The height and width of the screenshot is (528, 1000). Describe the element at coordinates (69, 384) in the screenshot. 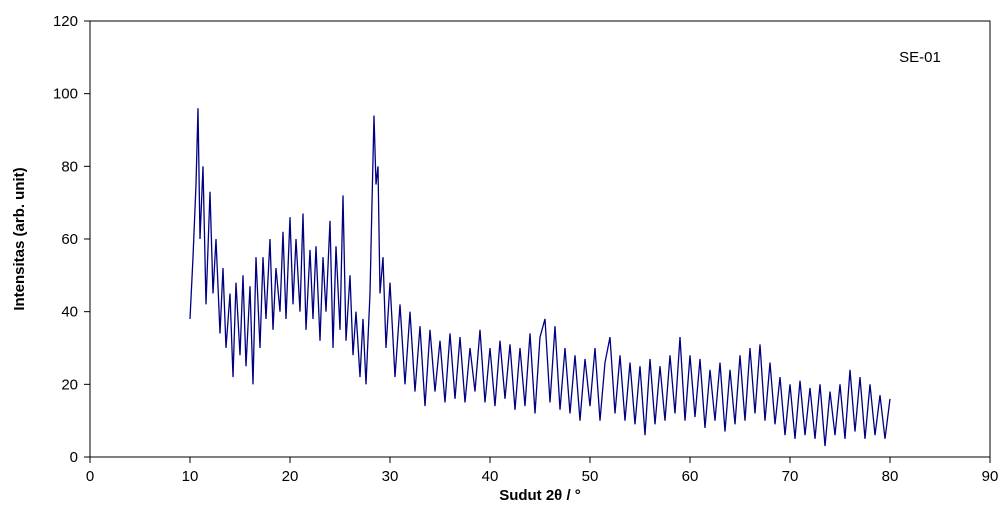

I see `y-tick-label: 20` at that location.